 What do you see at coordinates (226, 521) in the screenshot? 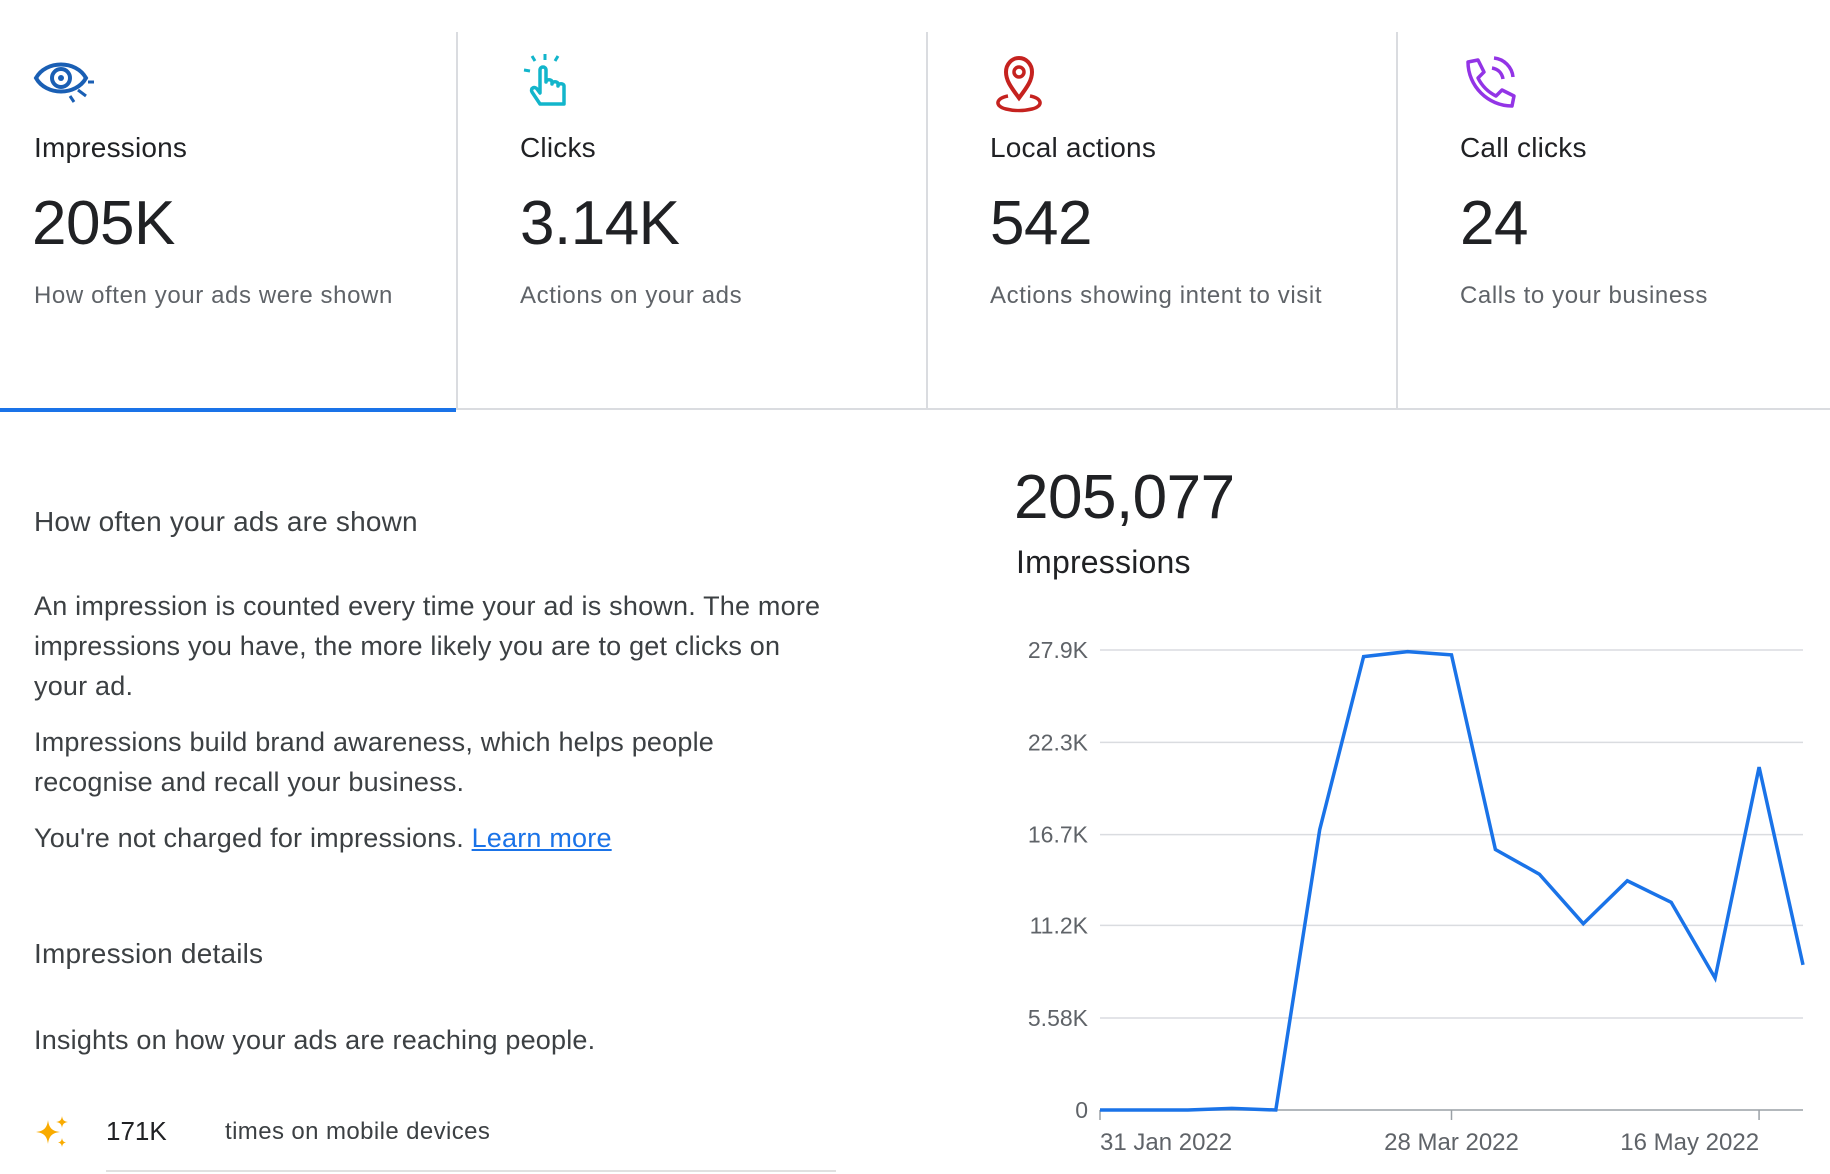
I see `section-heading: How often your ads are shown` at bounding box center [226, 521].